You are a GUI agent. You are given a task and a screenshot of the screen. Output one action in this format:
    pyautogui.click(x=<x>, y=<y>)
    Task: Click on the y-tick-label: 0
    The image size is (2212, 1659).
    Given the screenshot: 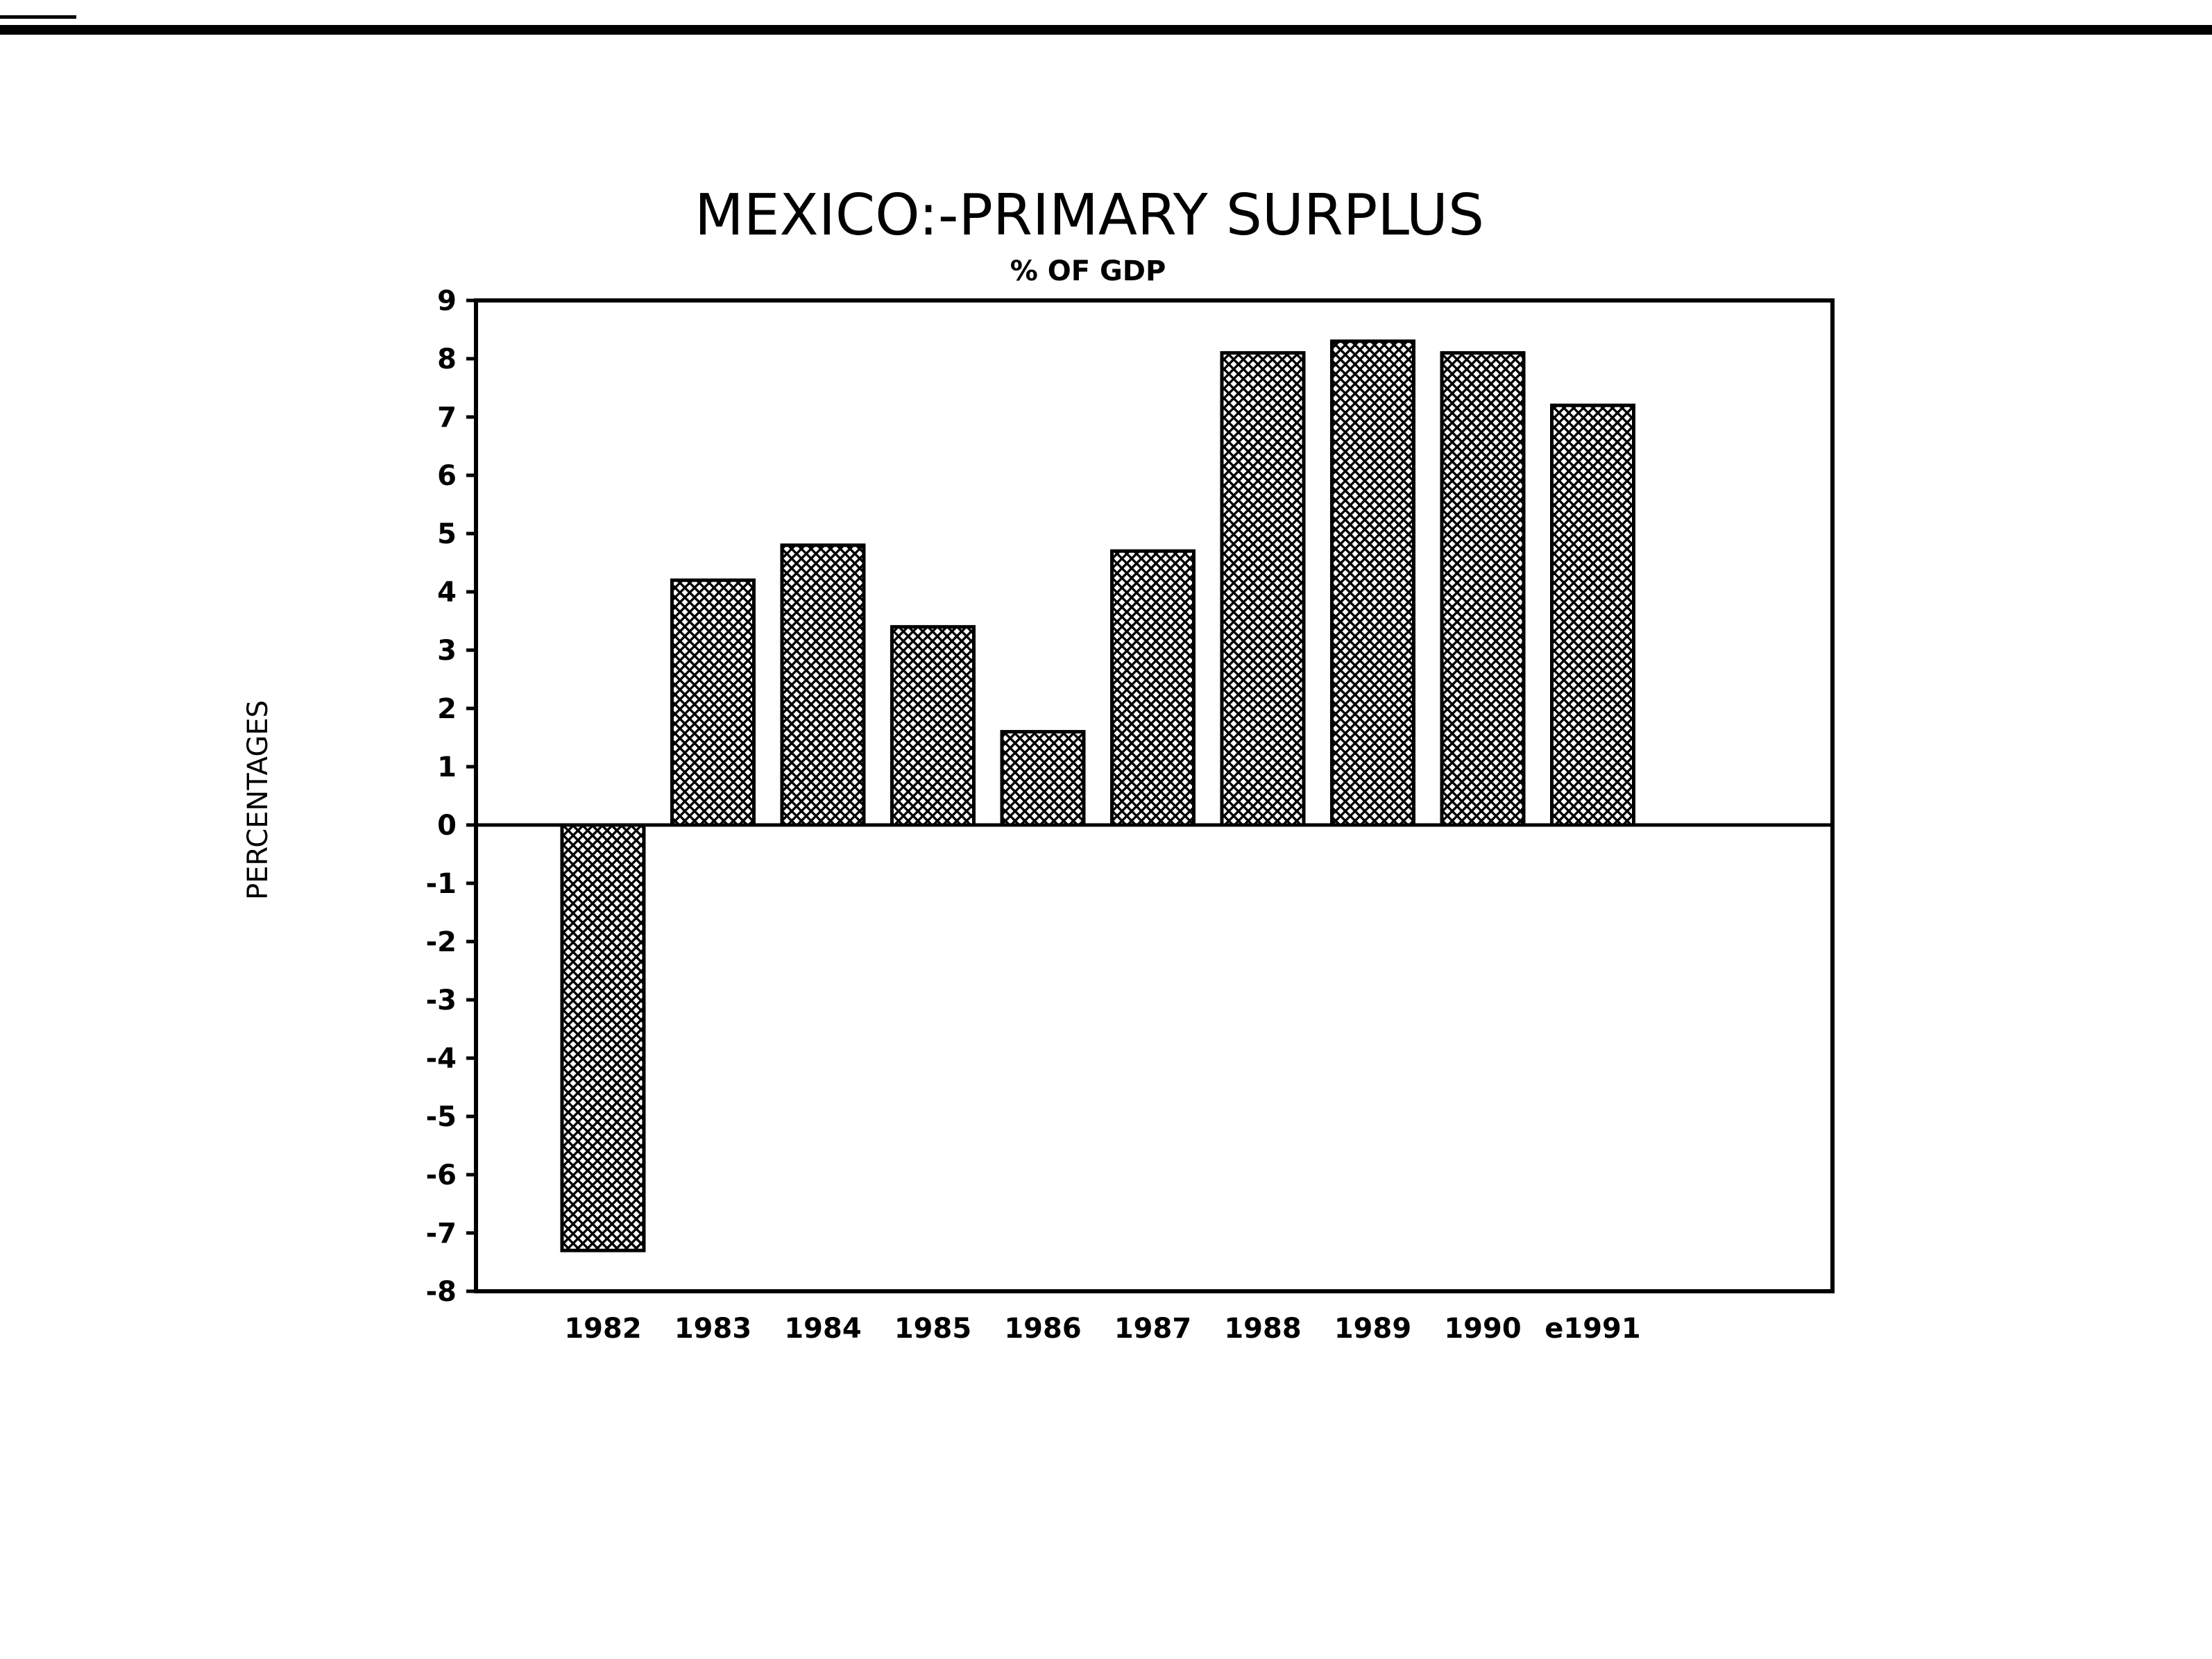 What is the action you would take?
    pyautogui.click(x=447, y=826)
    